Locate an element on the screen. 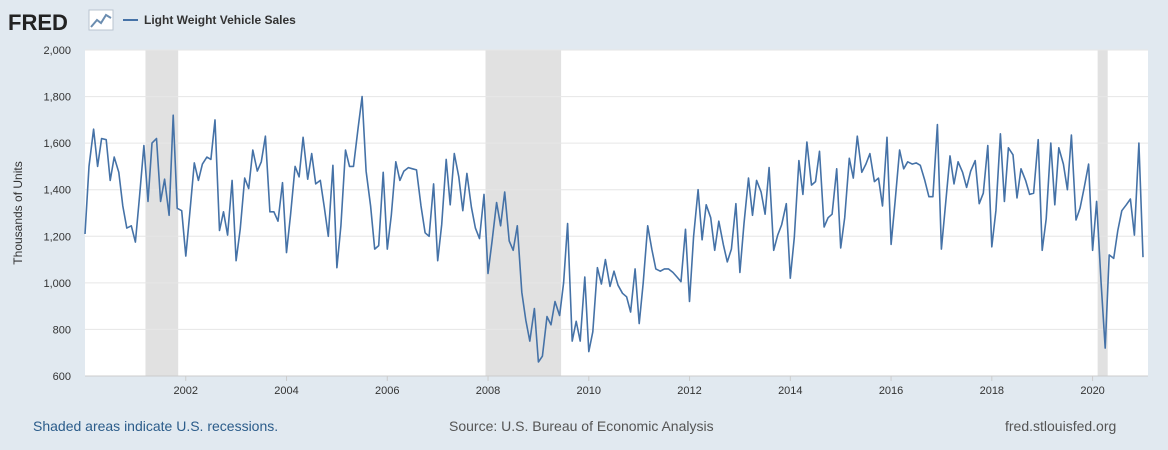  legend: Light Weight Vehicle Sales is located at coordinates (209, 20).